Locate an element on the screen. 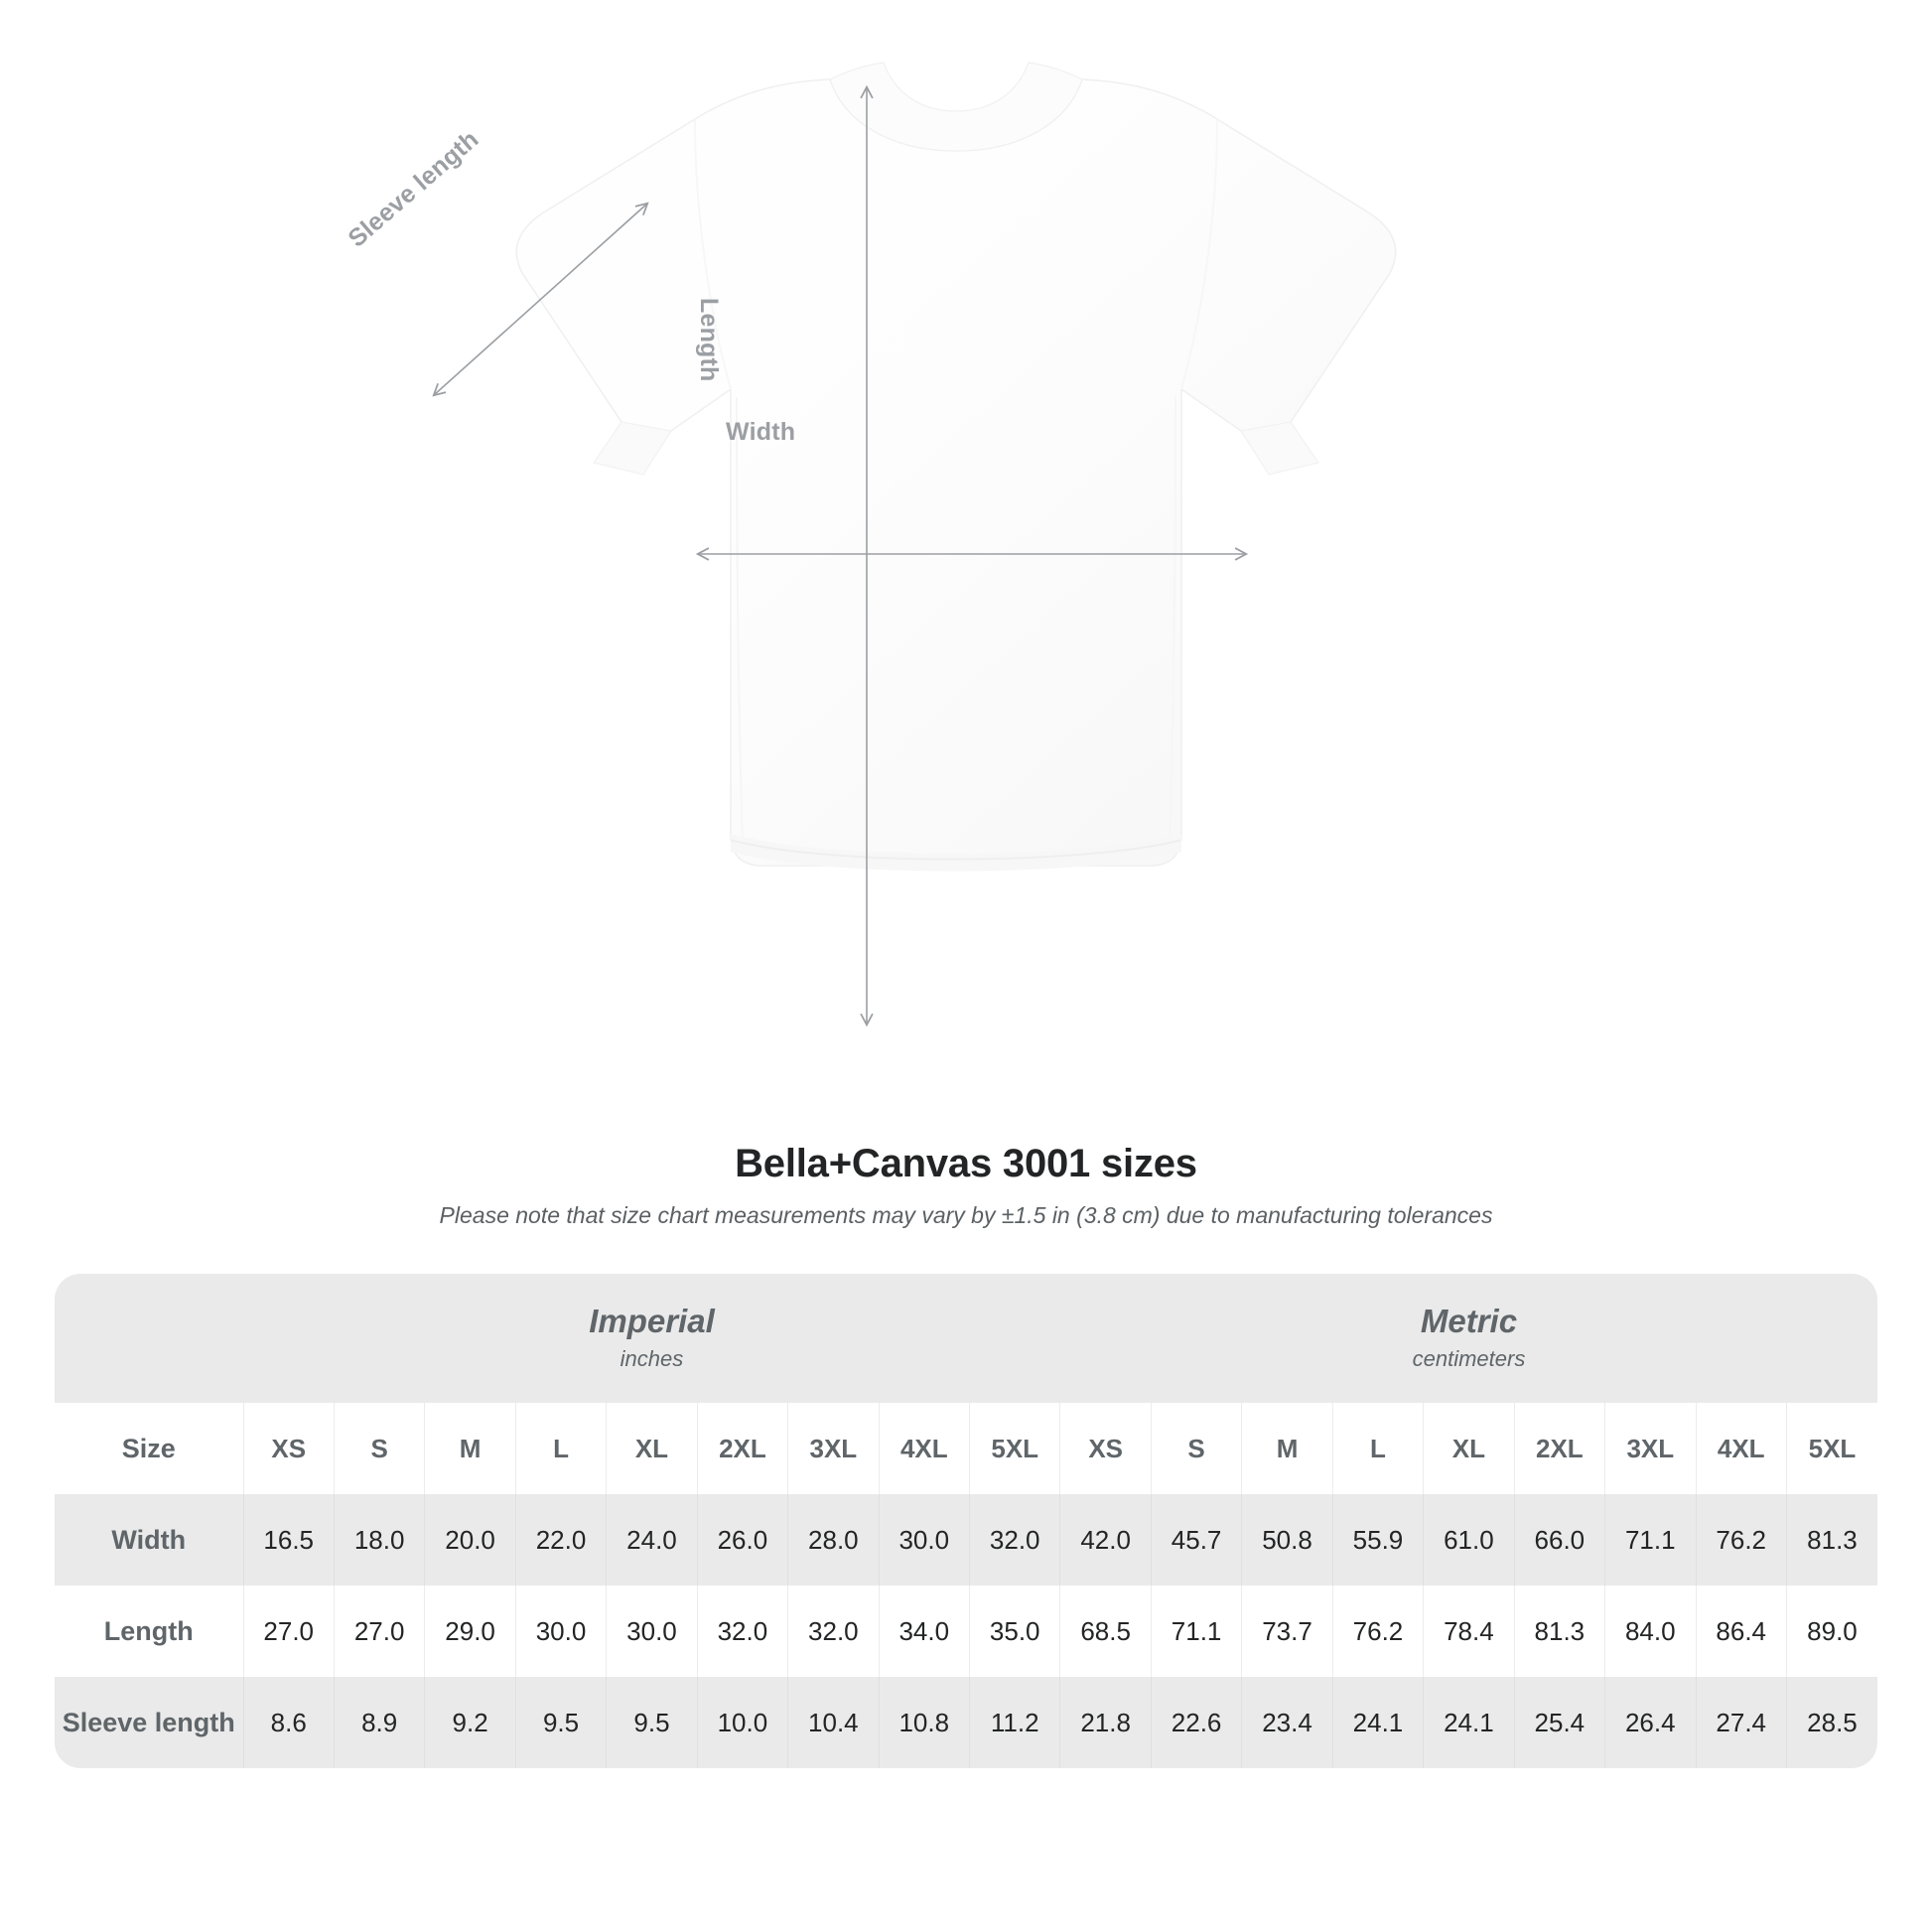  unit-system-corner-cell is located at coordinates (149, 1339).